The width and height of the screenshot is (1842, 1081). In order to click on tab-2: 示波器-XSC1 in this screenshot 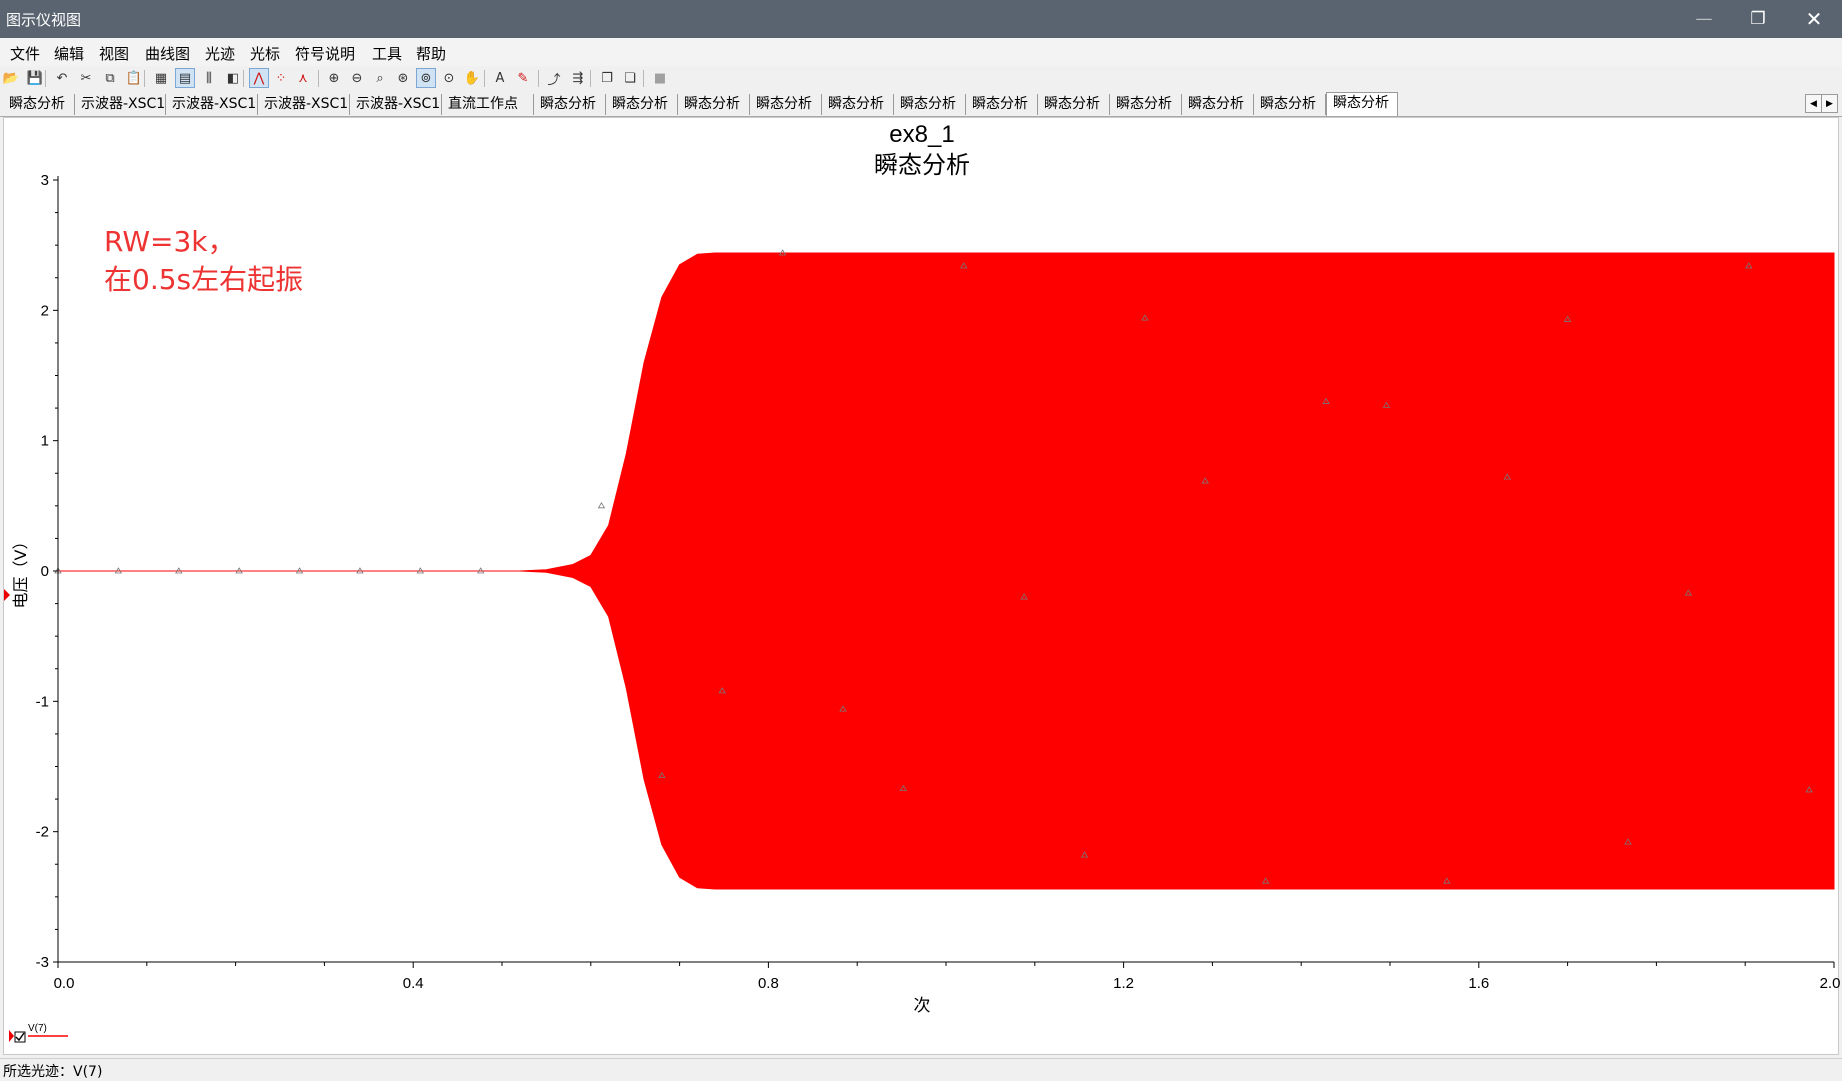, I will do `click(212, 104)`.